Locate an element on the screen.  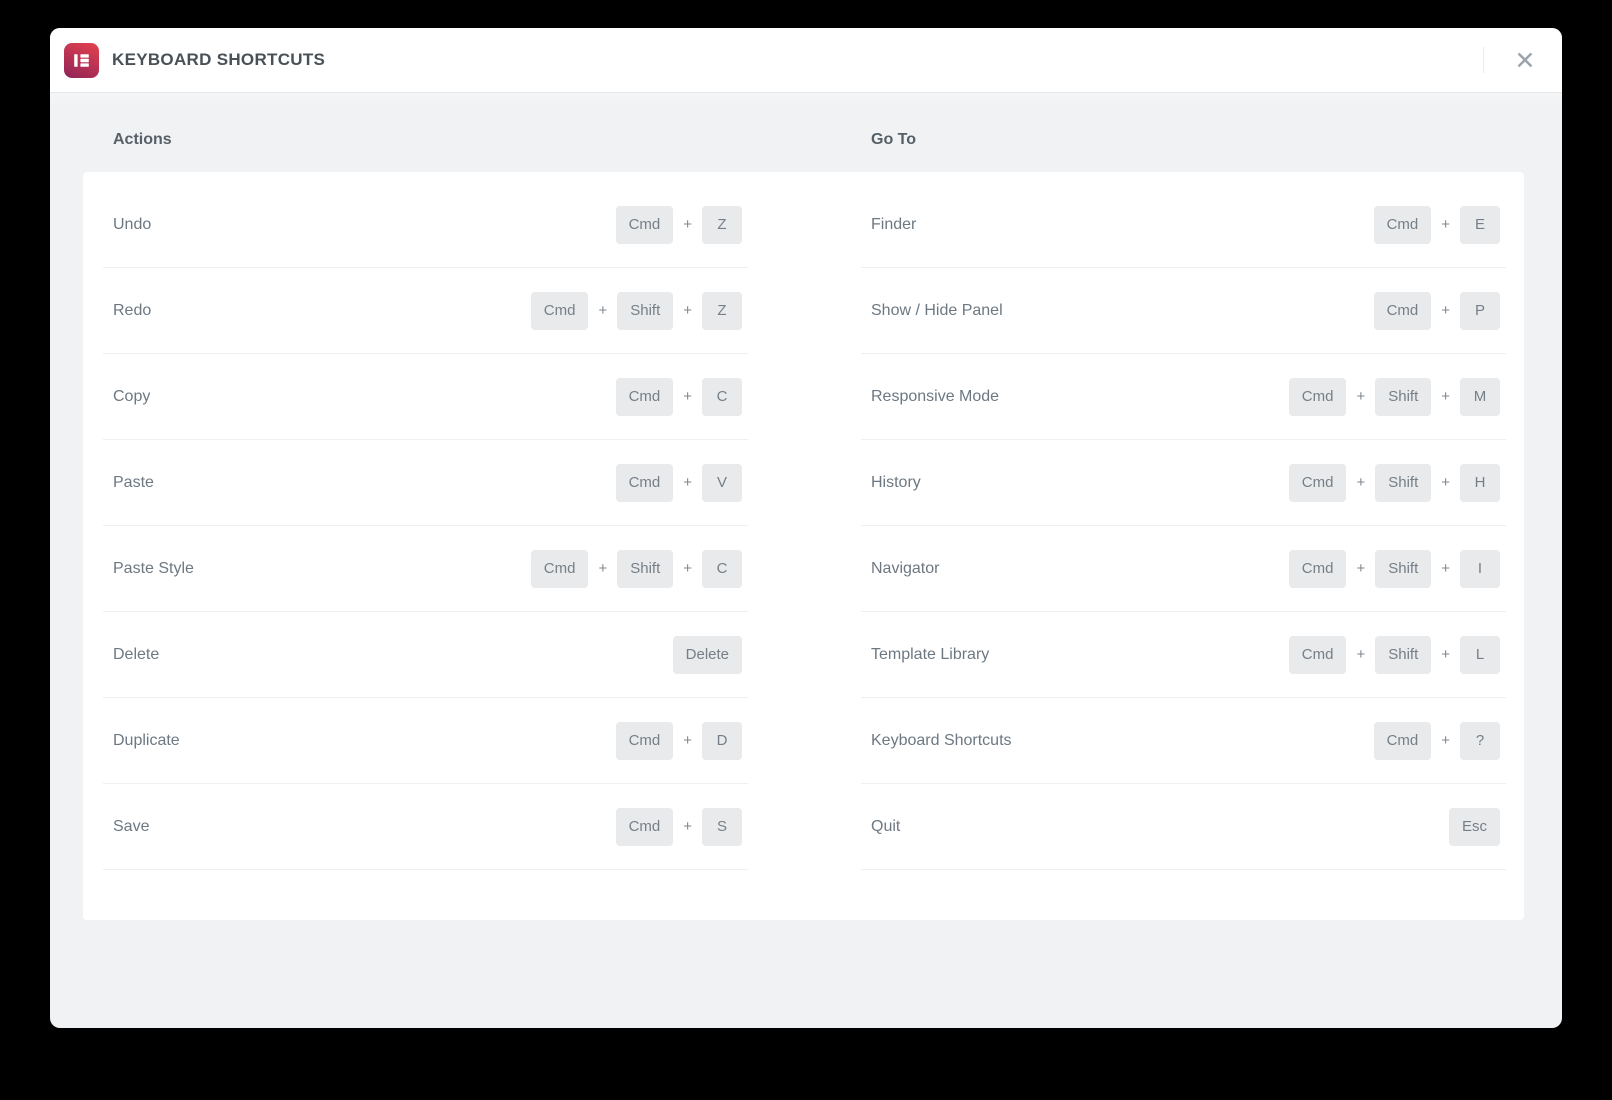
shortcut-label: Paste is located at coordinates (133, 482).